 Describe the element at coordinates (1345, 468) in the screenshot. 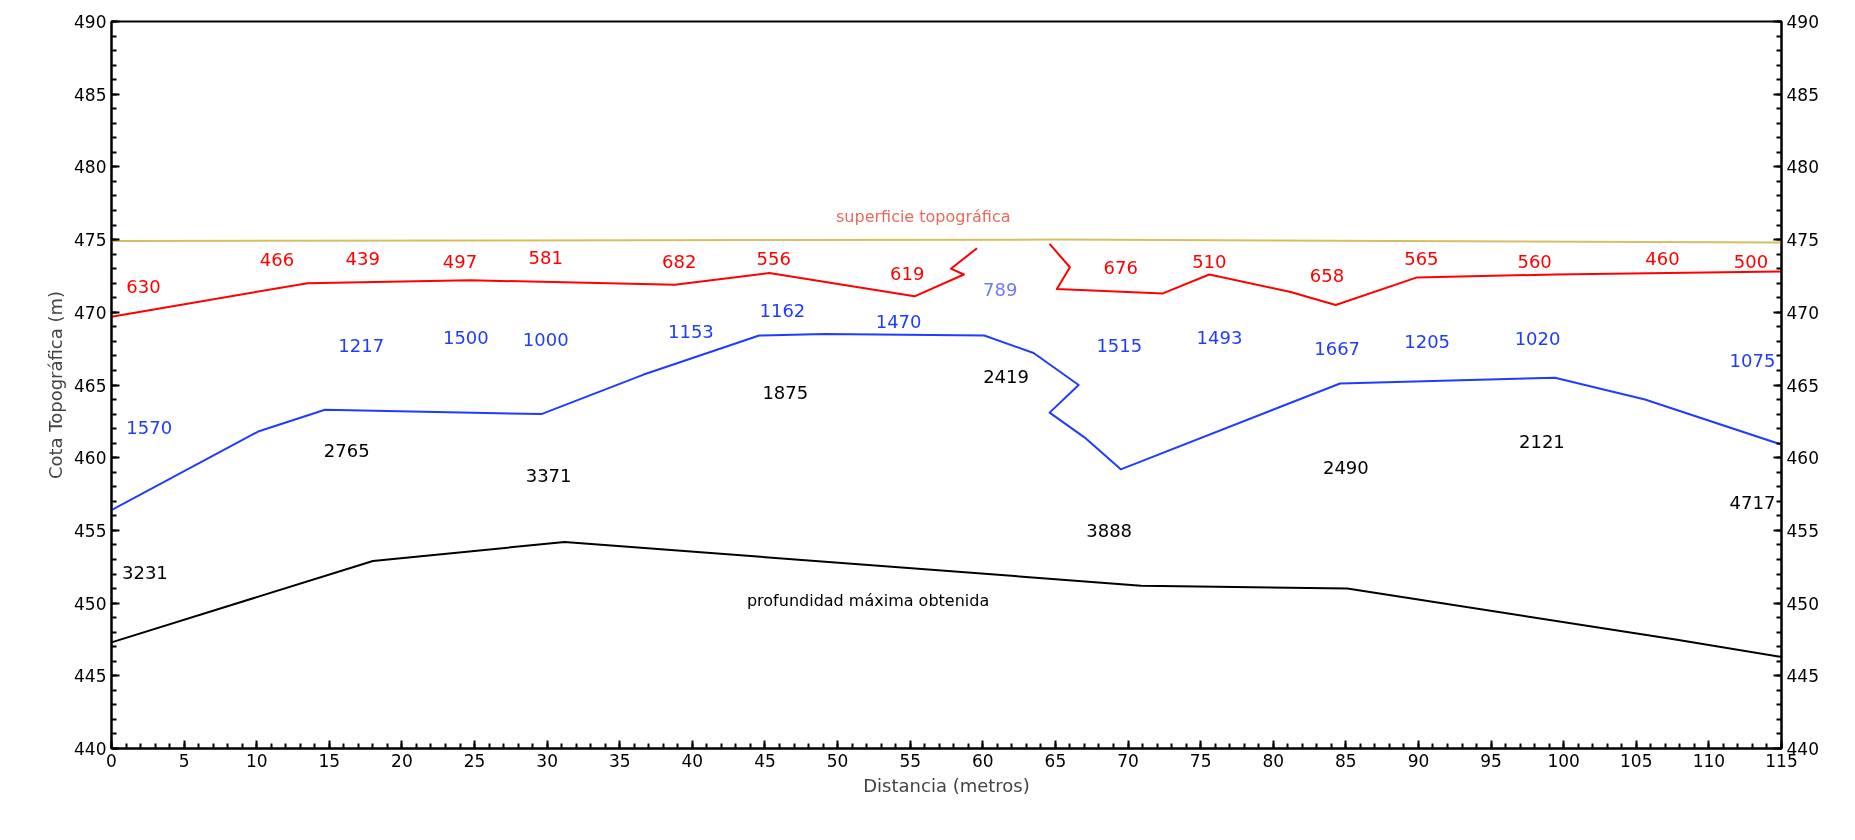

I see `annotation: 2490` at that location.